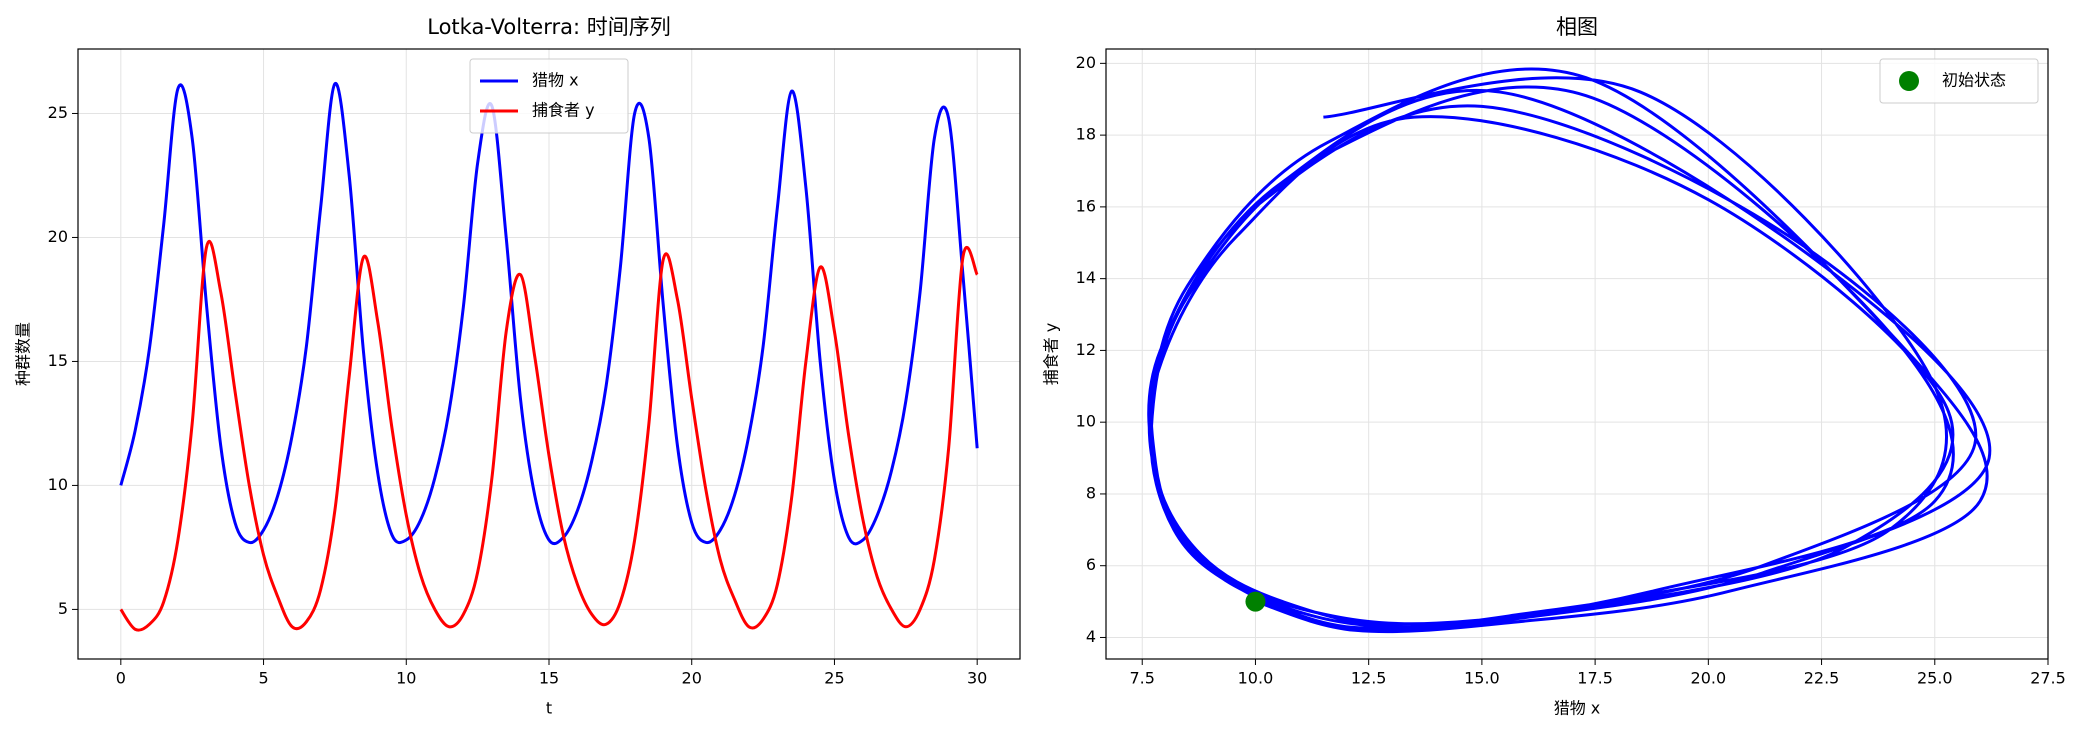 This screenshot has height=735, width=2084. What do you see at coordinates (1051, 354) in the screenshot?
I see `y-axis-label: 捕食者 y` at bounding box center [1051, 354].